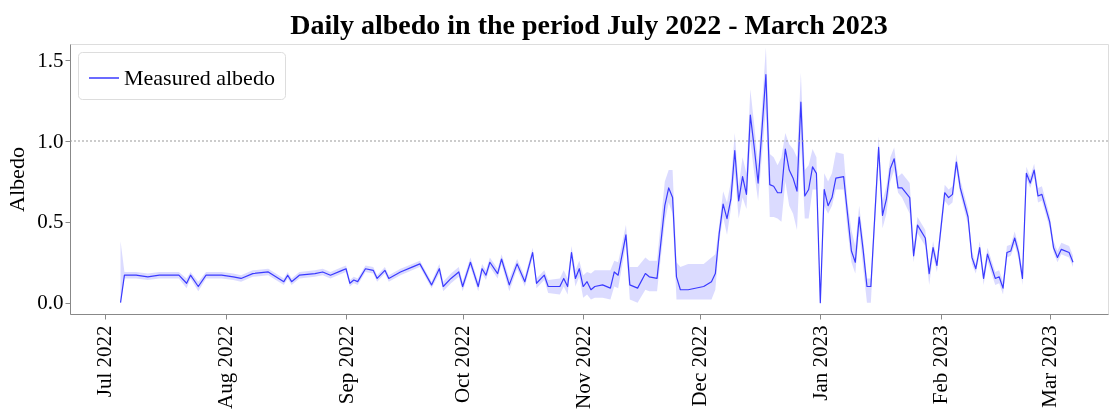 Image resolution: width=1110 pixels, height=414 pixels. What do you see at coordinates (345, 365) in the screenshot?
I see `x-tick-label: Sep 2022` at bounding box center [345, 365].